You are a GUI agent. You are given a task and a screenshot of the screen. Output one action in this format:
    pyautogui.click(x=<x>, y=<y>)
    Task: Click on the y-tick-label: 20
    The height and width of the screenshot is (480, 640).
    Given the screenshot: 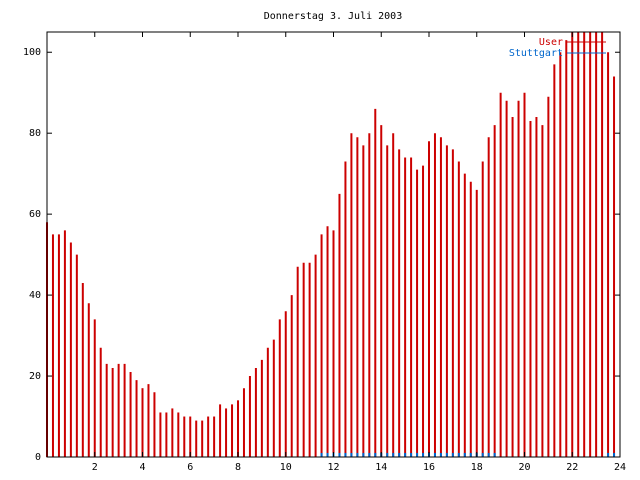 What is the action you would take?
    pyautogui.click(x=35, y=376)
    